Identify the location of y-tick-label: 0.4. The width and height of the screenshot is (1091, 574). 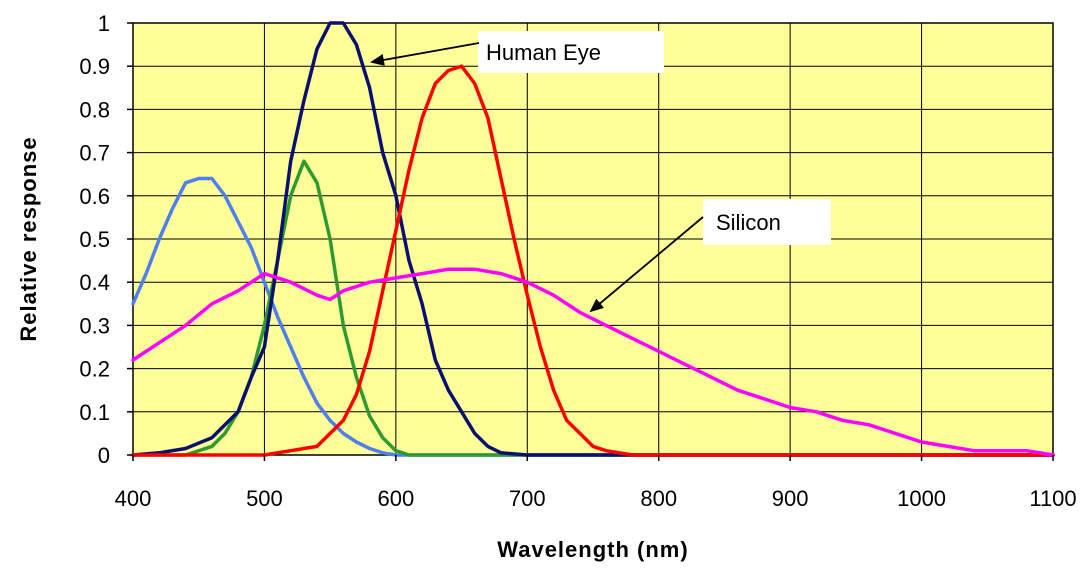
(94, 282).